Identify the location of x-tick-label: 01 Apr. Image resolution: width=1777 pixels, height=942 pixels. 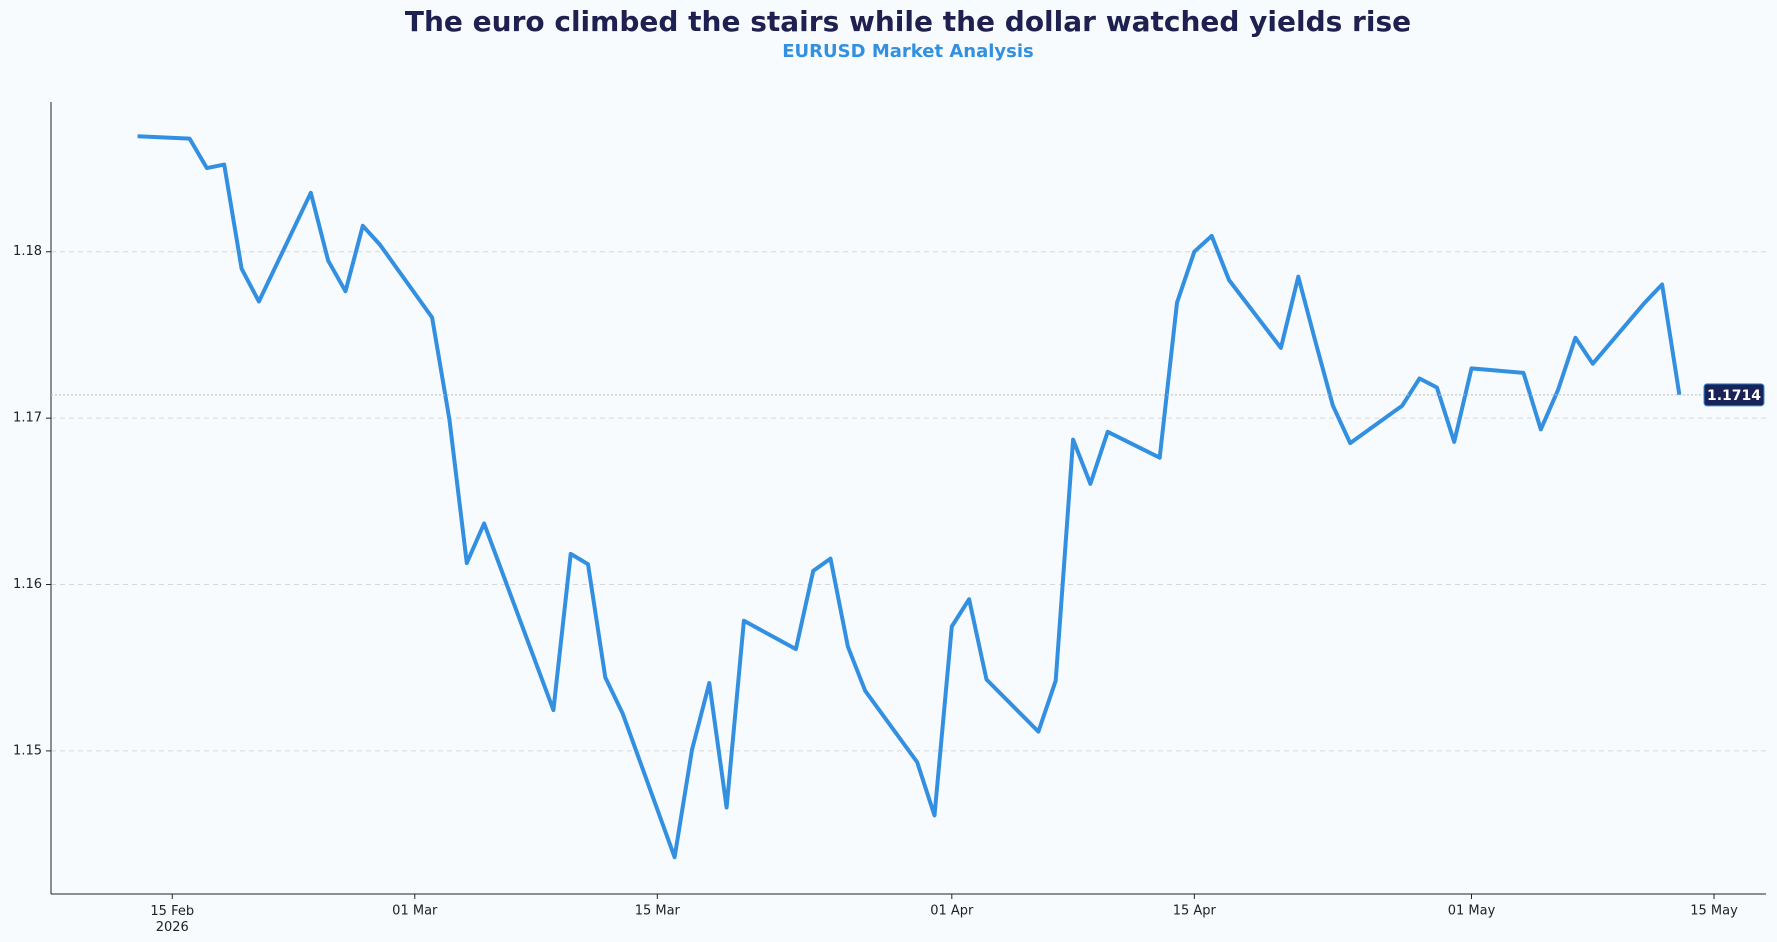
(952, 911).